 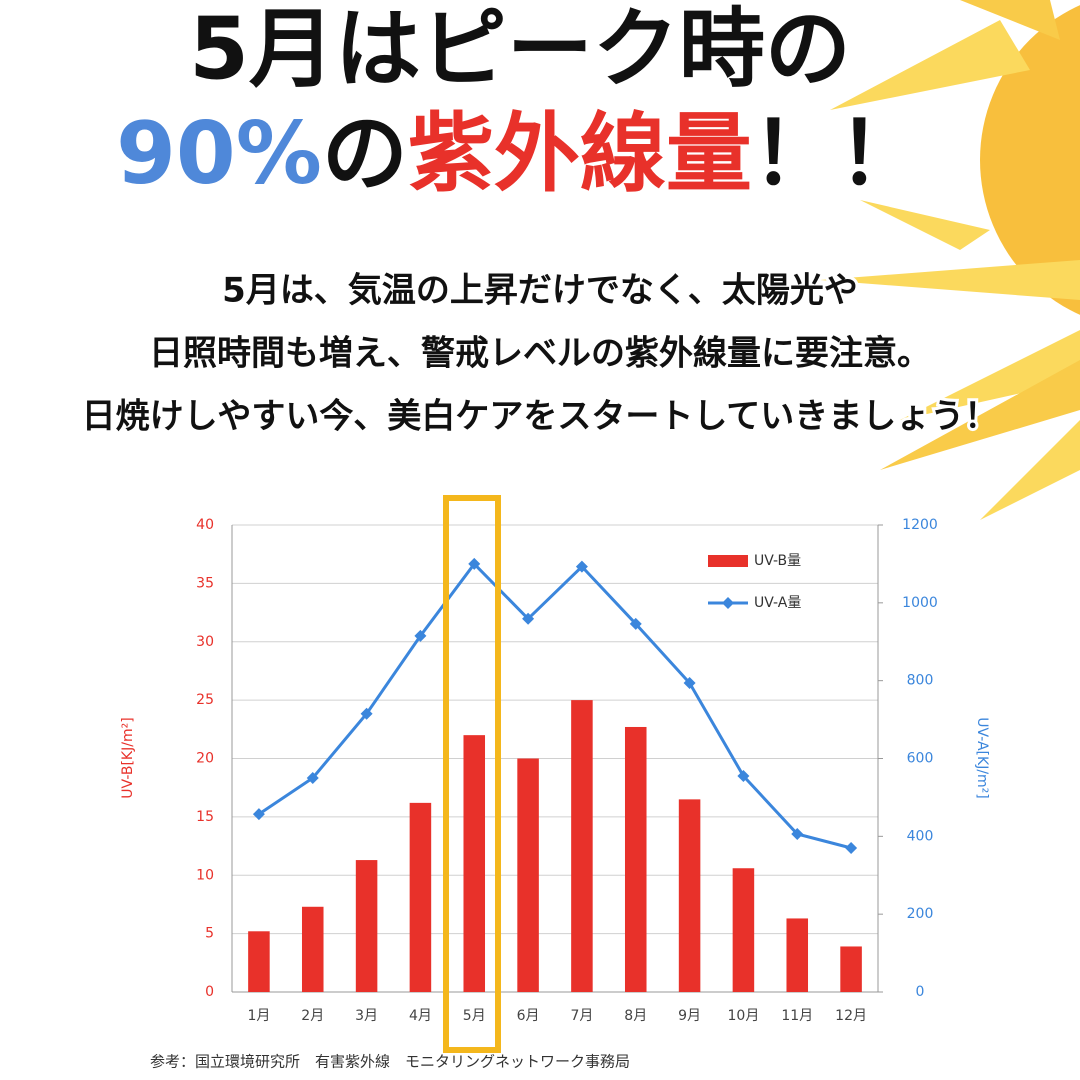 I want to click on x-tick-label: 12月, so click(x=851, y=1016).